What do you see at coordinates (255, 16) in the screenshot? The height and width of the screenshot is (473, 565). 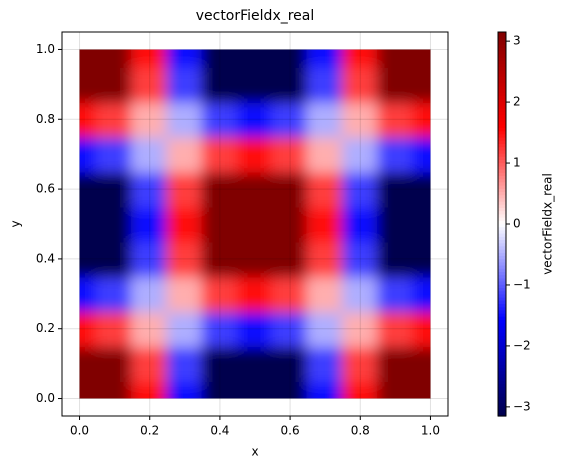 I see `chart-title: vectorFieldx_real` at bounding box center [255, 16].